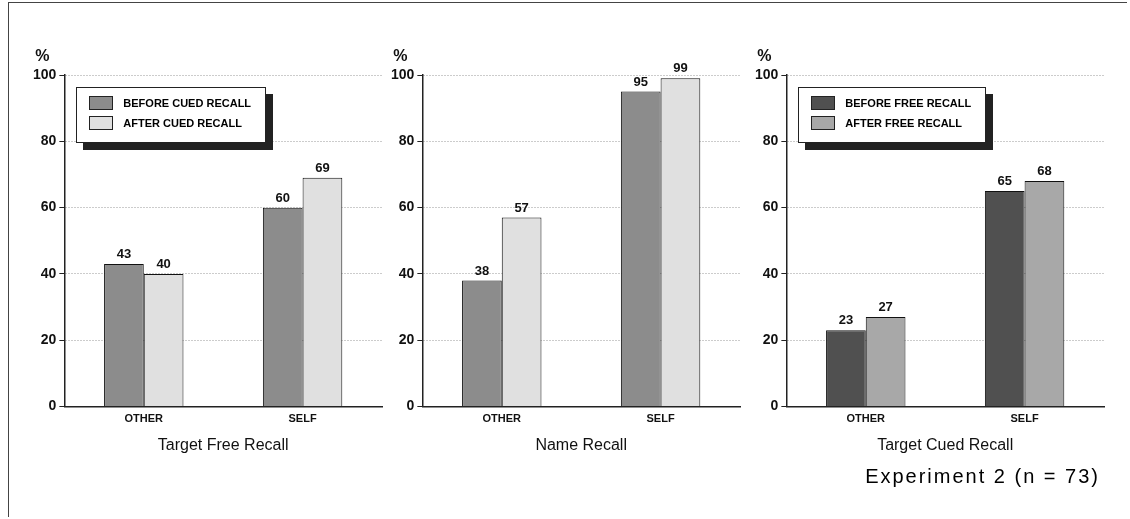 The width and height of the screenshot is (1130, 519). What do you see at coordinates (982, 476) in the screenshot?
I see `text: Experiment 2 (n = 73)` at bounding box center [982, 476].